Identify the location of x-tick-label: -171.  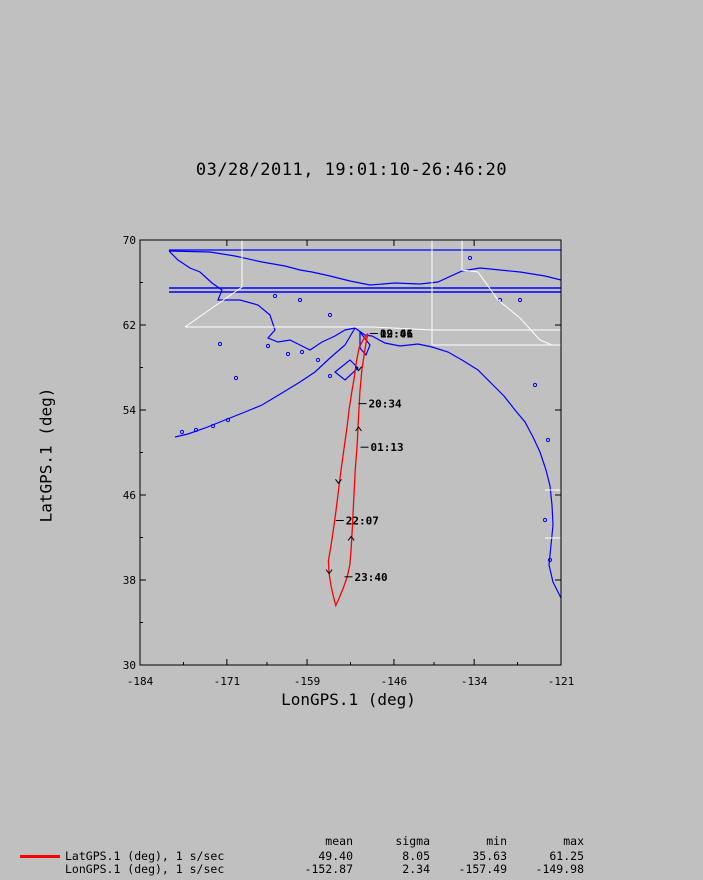
(227, 681).